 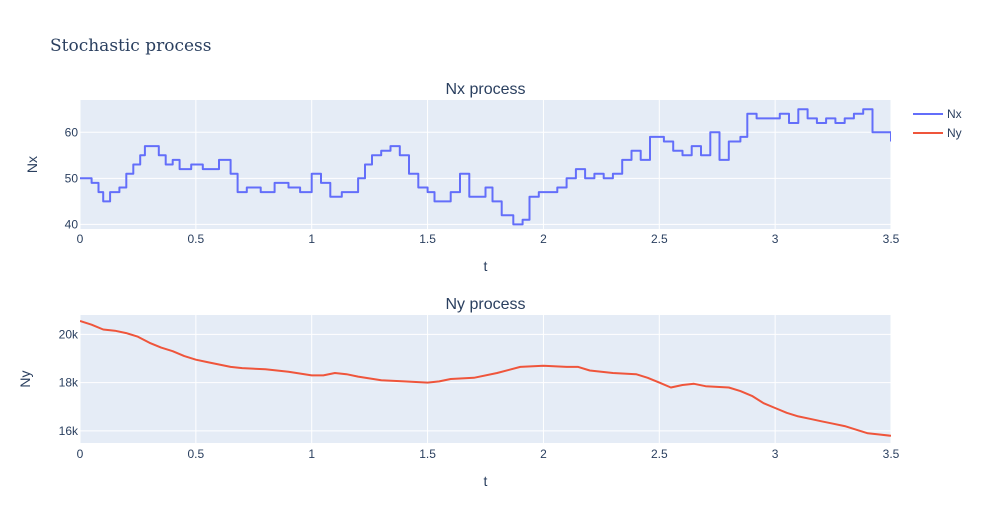 What do you see at coordinates (69, 334) in the screenshot?
I see `y-tick-label: 20k` at bounding box center [69, 334].